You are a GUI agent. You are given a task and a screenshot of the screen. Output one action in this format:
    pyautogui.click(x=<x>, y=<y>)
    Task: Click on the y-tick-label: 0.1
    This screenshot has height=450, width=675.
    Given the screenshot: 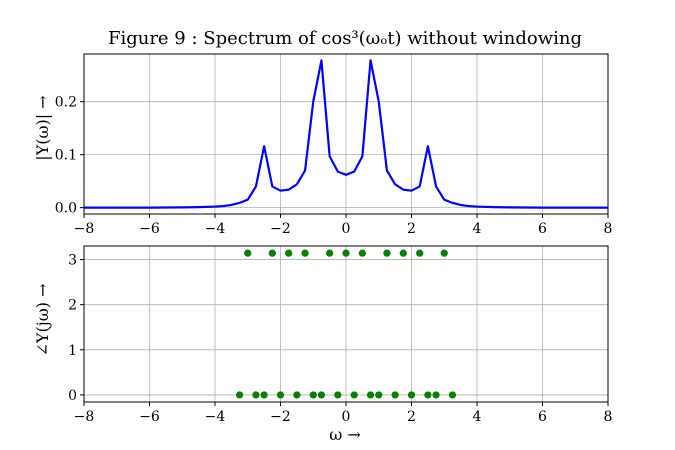 What is the action you would take?
    pyautogui.click(x=66, y=156)
    